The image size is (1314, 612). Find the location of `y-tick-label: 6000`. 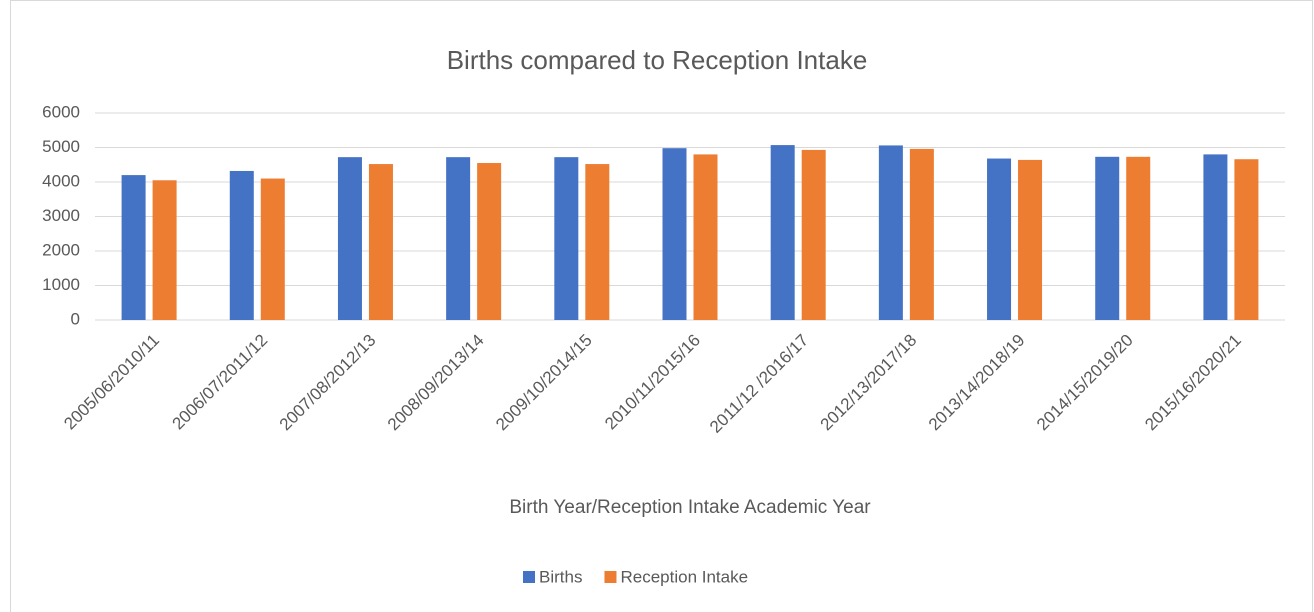

y-tick-label: 6000 is located at coordinates (61, 111).